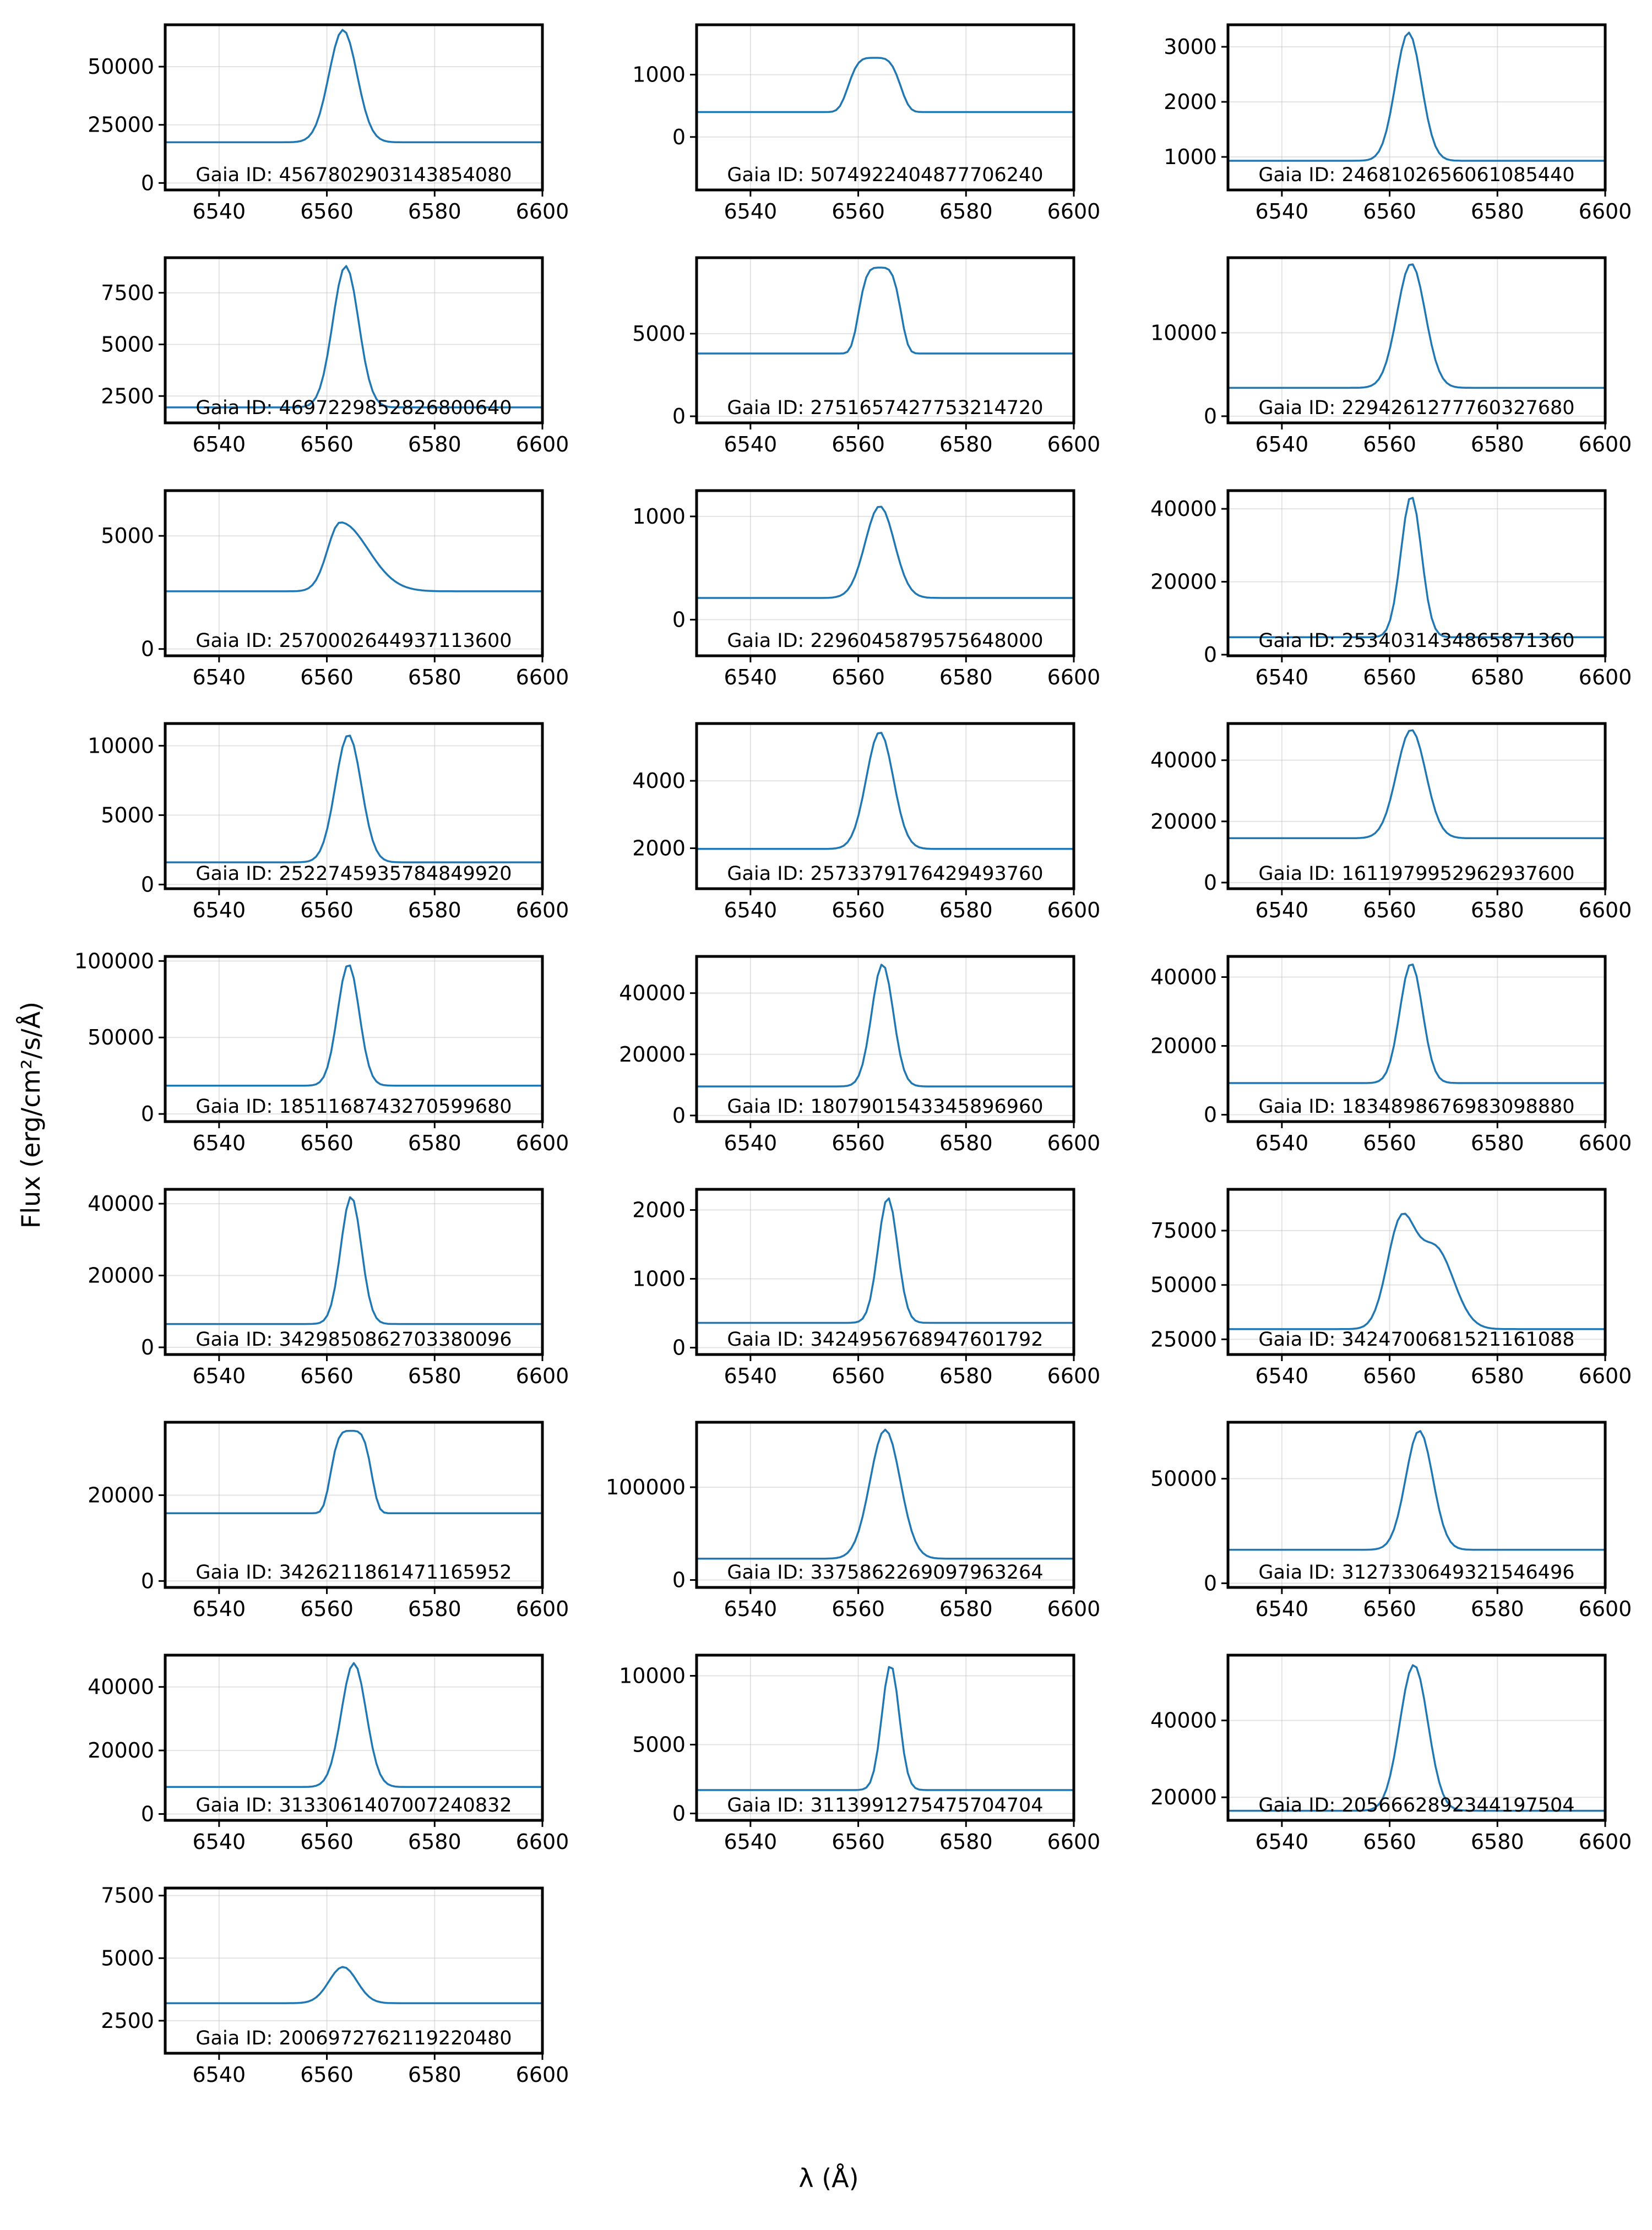 The width and height of the screenshot is (1652, 2230). What do you see at coordinates (353, 1340) in the screenshot?
I see `gaia-id-label: Gaia ID: 3429850862703380096` at bounding box center [353, 1340].